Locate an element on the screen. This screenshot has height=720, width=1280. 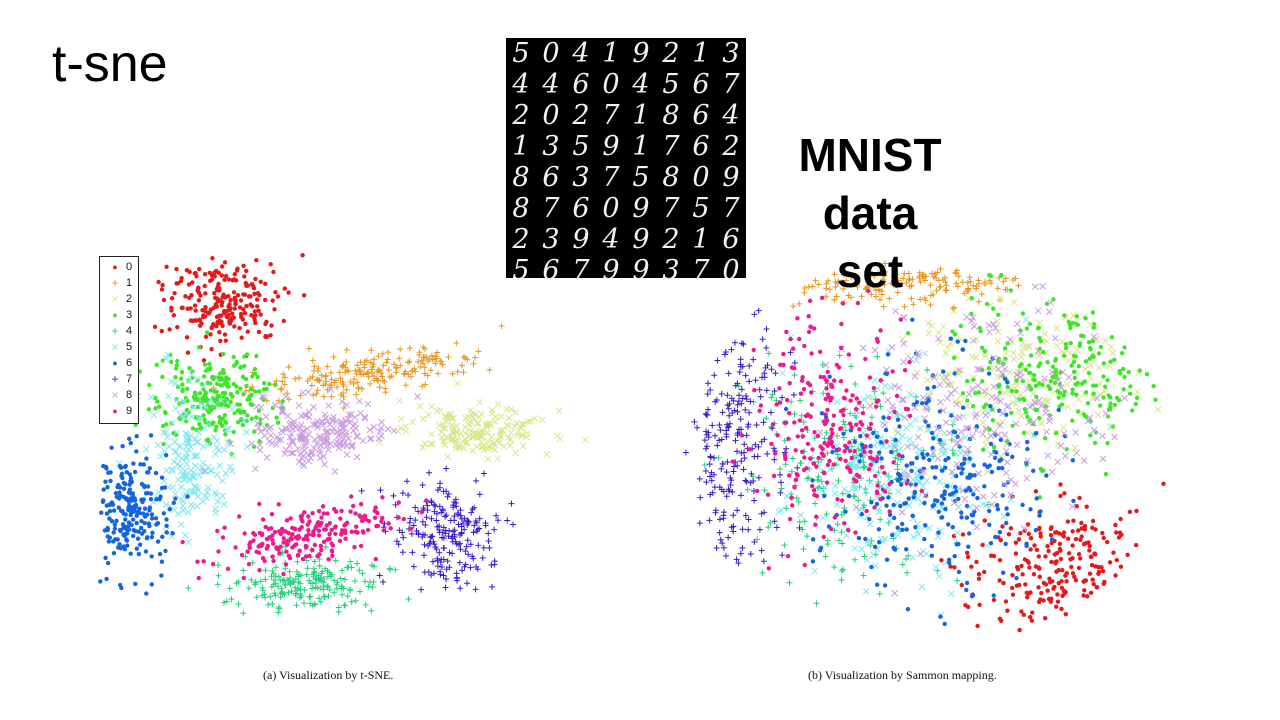
digit-sample: 1 is located at coordinates (611, 53).